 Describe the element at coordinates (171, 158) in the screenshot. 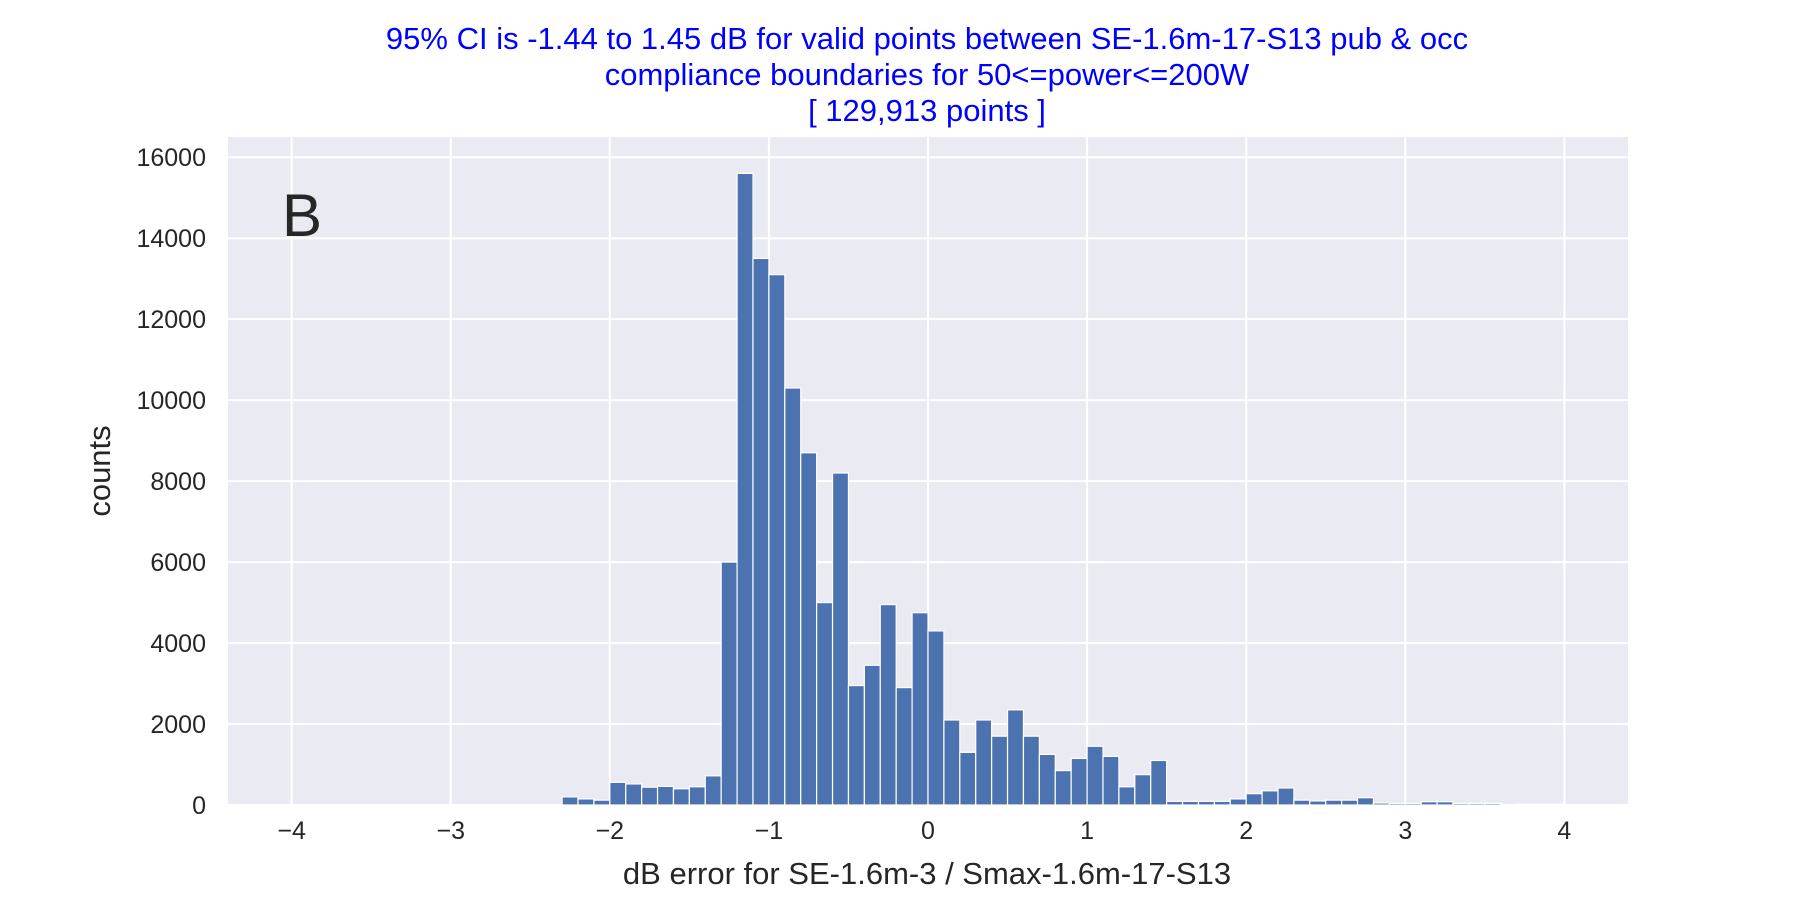

I see `y-tick-label: 16000` at that location.